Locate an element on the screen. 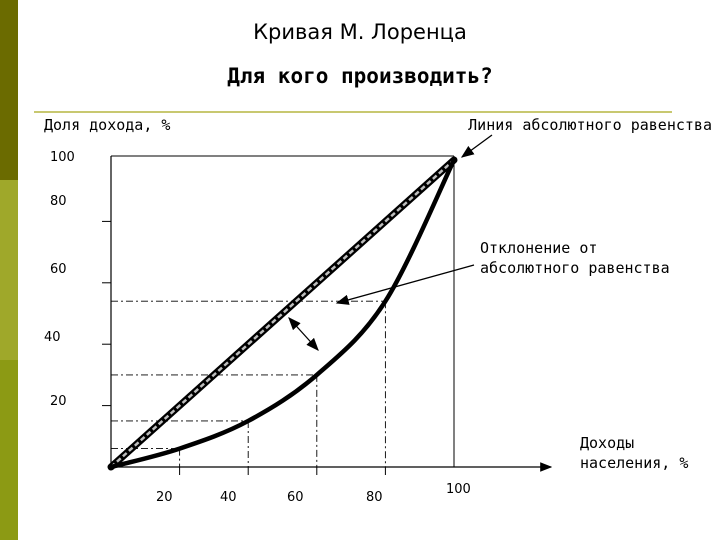  x-tick-label-40: 40 is located at coordinates (228, 497).